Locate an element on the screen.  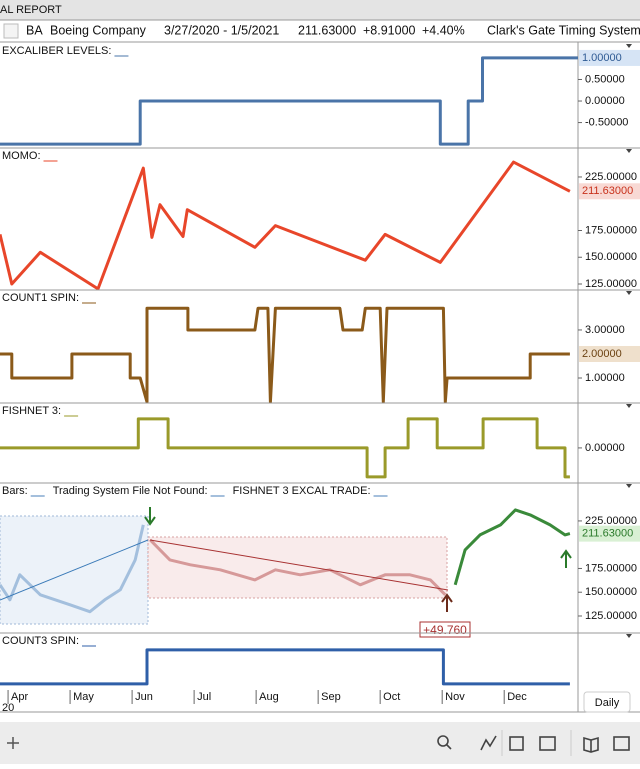
x-tick-label: Jul is located at coordinates (204, 697).